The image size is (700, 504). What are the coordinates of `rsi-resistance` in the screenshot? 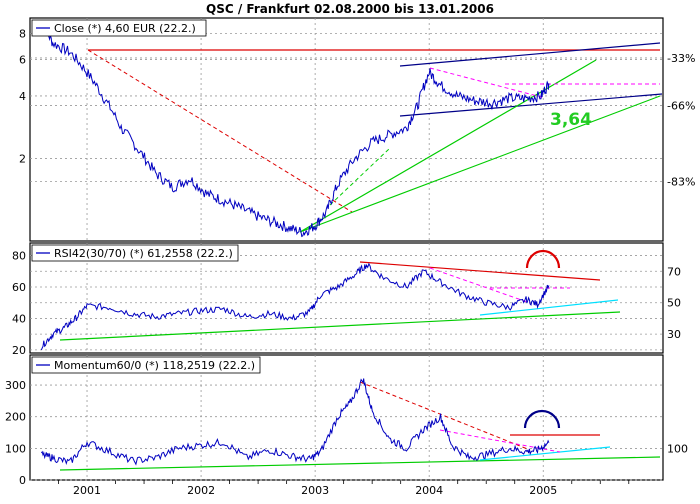 It's located at (480, 271).